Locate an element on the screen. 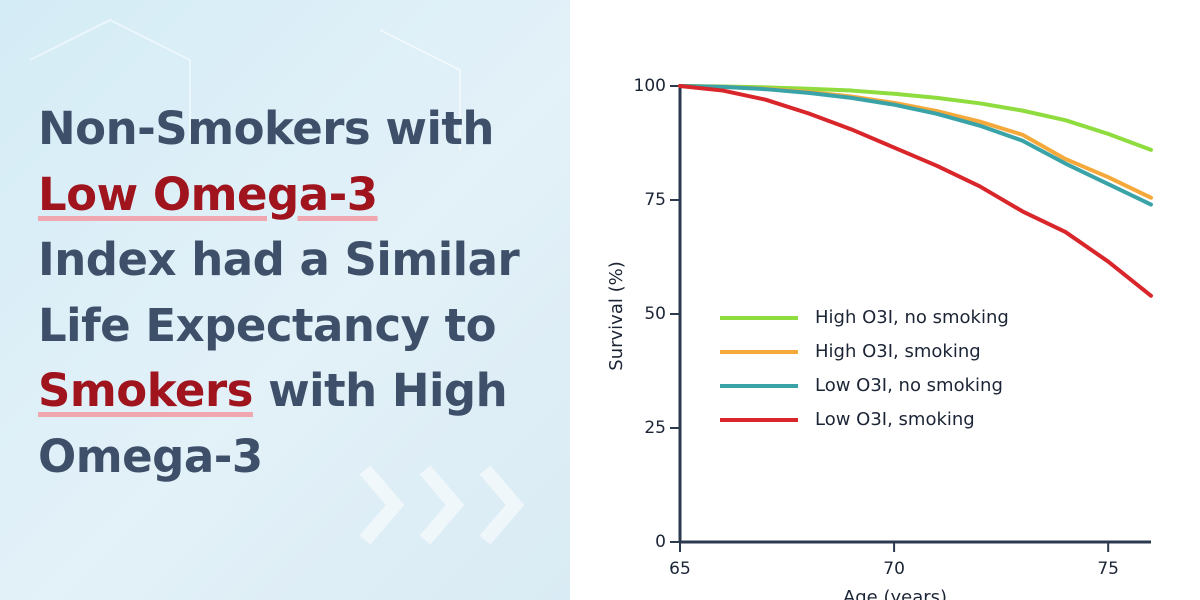 This screenshot has height=600, width=1200. headline-text: Non-Smokers with is located at coordinates (266, 128).